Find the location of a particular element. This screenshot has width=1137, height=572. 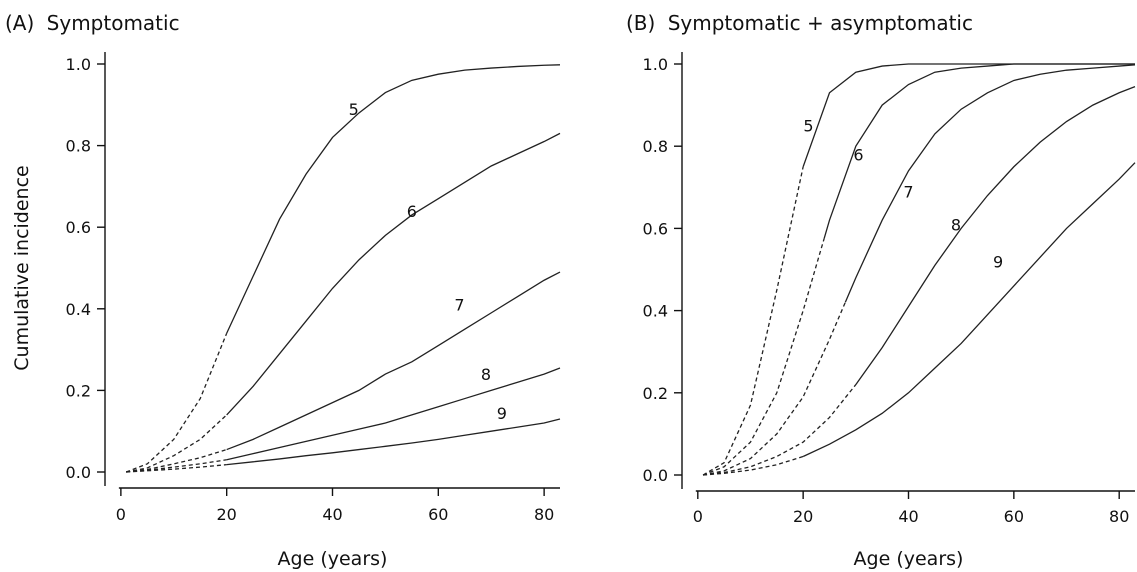

panel-b-series-9-dashed-line is located at coordinates (753, 465).